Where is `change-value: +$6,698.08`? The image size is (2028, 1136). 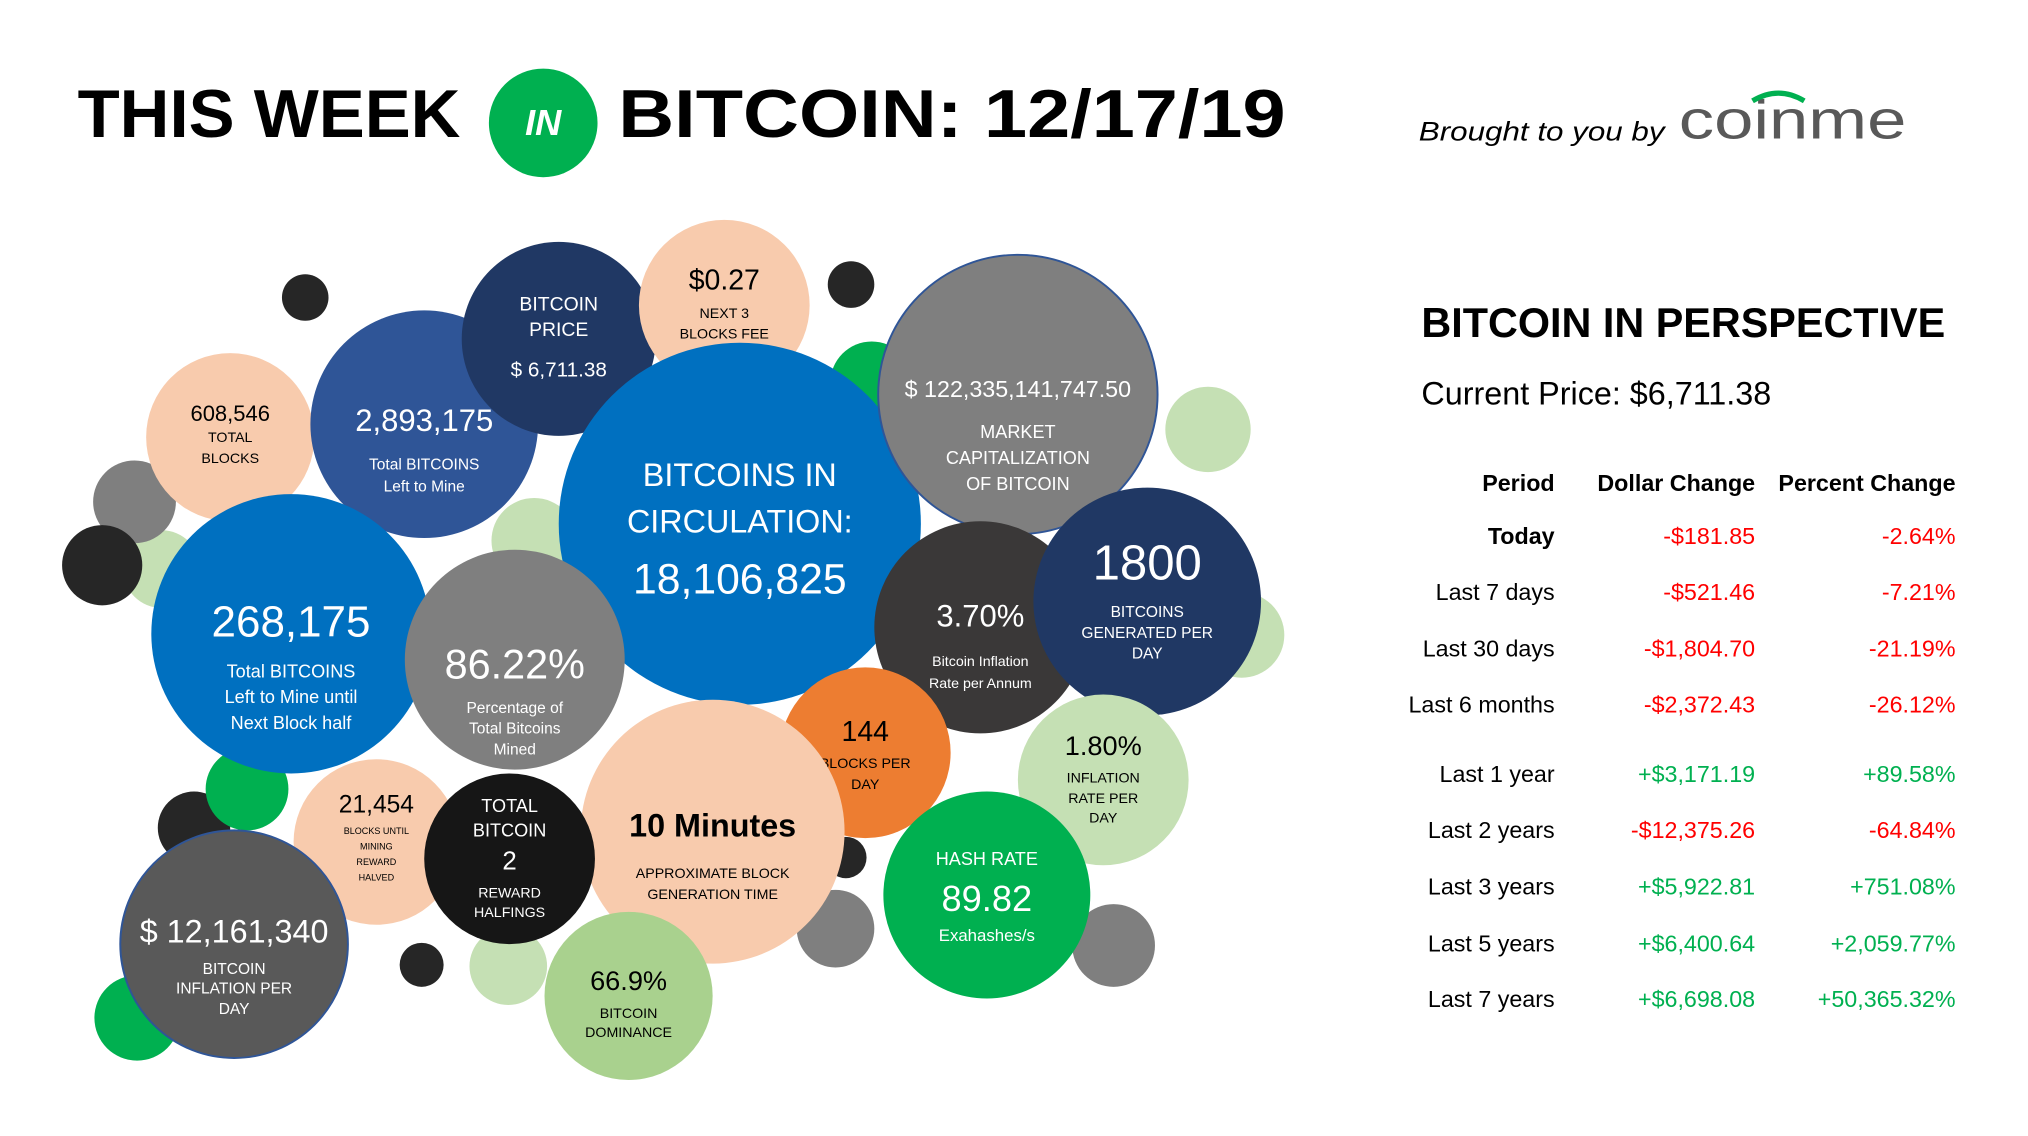 change-value: +$6,698.08 is located at coordinates (1696, 999).